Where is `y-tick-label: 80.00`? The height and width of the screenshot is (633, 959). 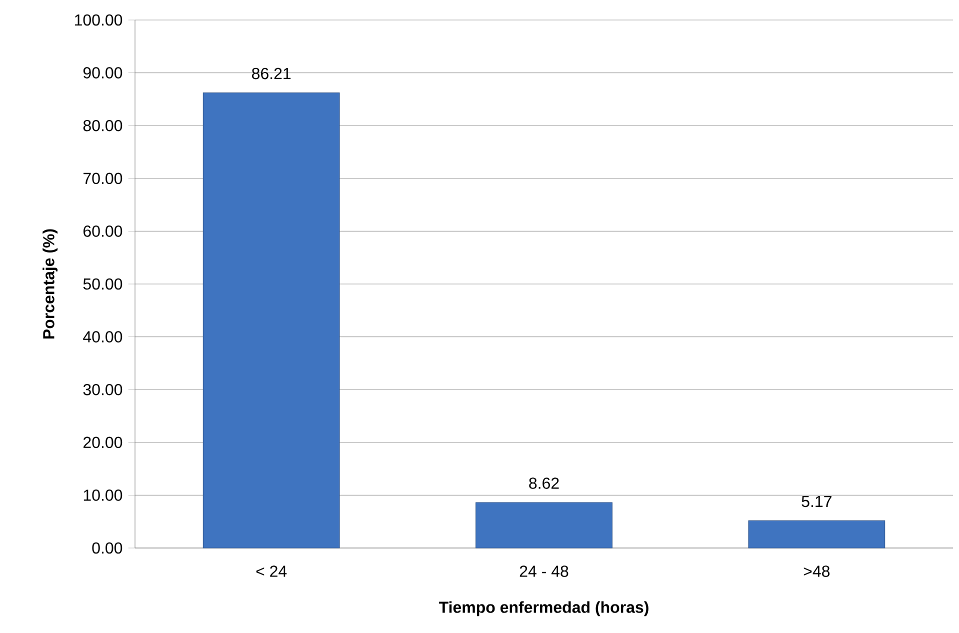 y-tick-label: 80.00 is located at coordinates (102, 126).